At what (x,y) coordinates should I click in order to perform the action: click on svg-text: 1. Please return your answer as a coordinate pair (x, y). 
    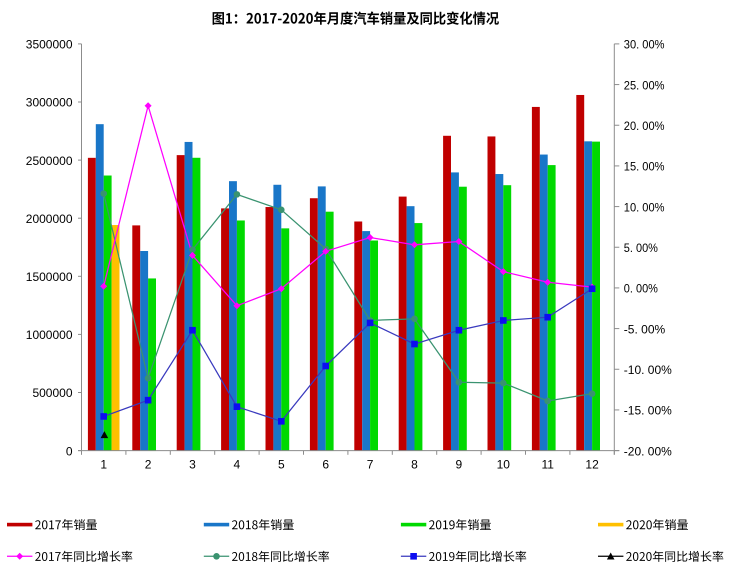
    Looking at the image, I should click on (103, 465).